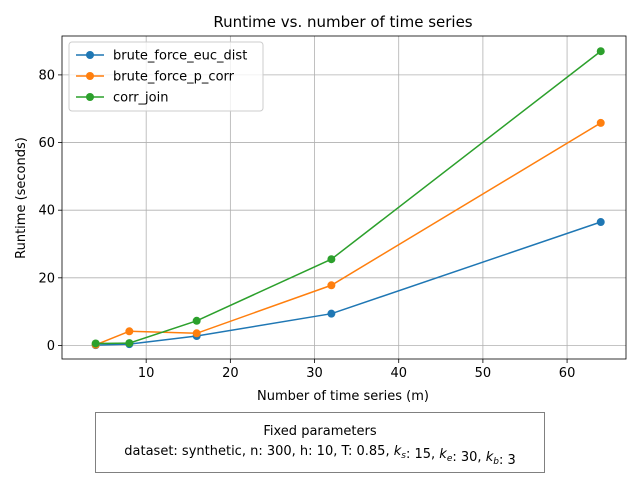 This screenshot has width=640, height=480. I want to click on legend-label-corr_join: corr_join, so click(140, 98).